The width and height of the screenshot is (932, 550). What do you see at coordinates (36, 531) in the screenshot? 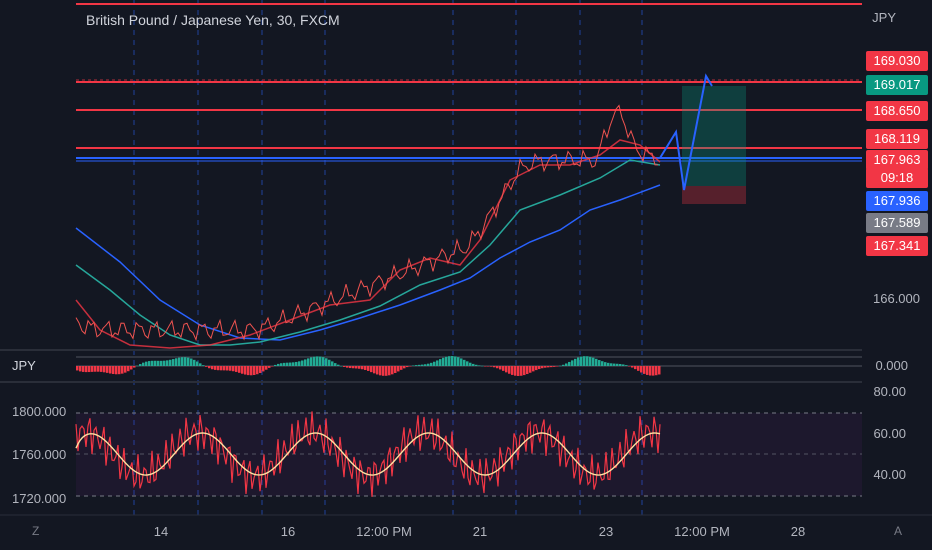
I see `timezone-button: Z` at bounding box center [36, 531].